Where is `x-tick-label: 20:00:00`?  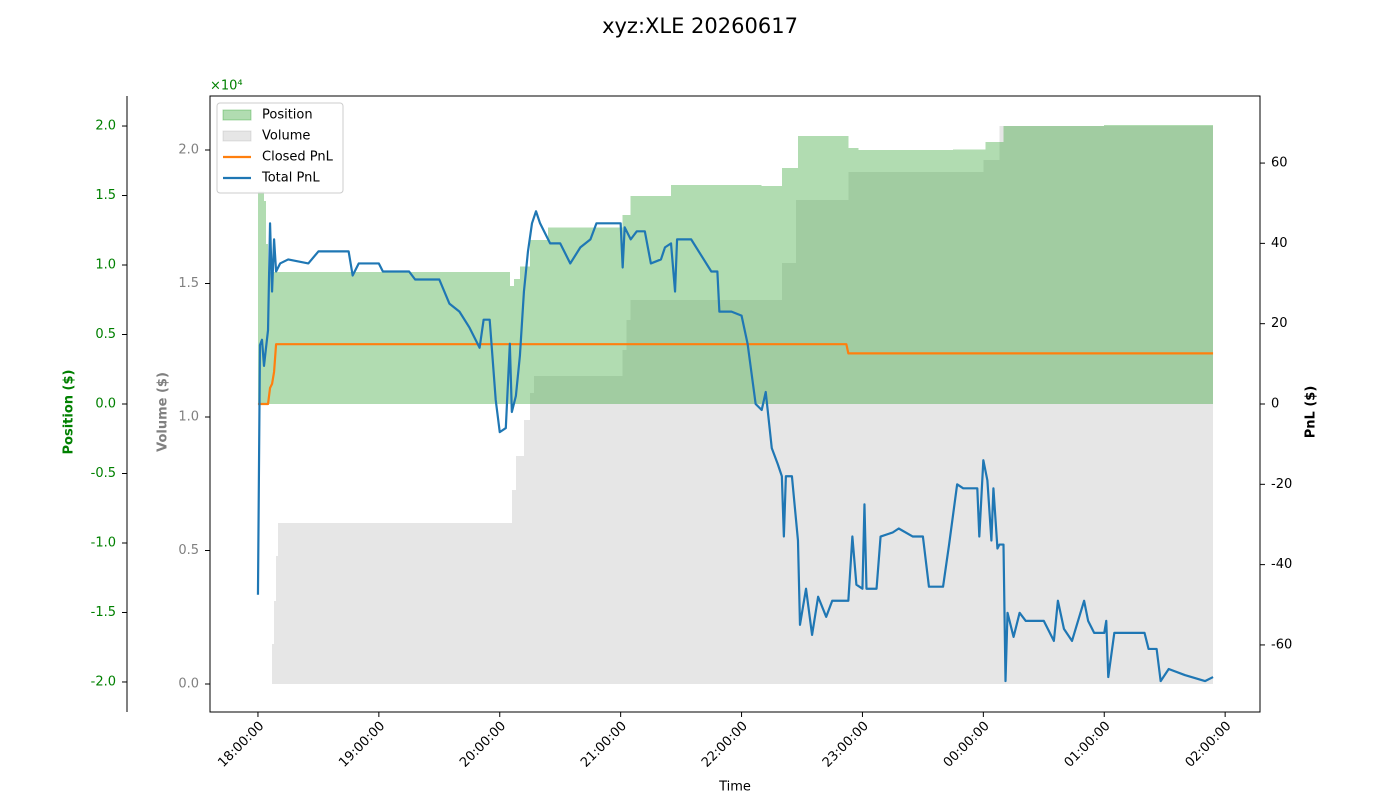 x-tick-label: 20:00:00 is located at coordinates (483, 745).